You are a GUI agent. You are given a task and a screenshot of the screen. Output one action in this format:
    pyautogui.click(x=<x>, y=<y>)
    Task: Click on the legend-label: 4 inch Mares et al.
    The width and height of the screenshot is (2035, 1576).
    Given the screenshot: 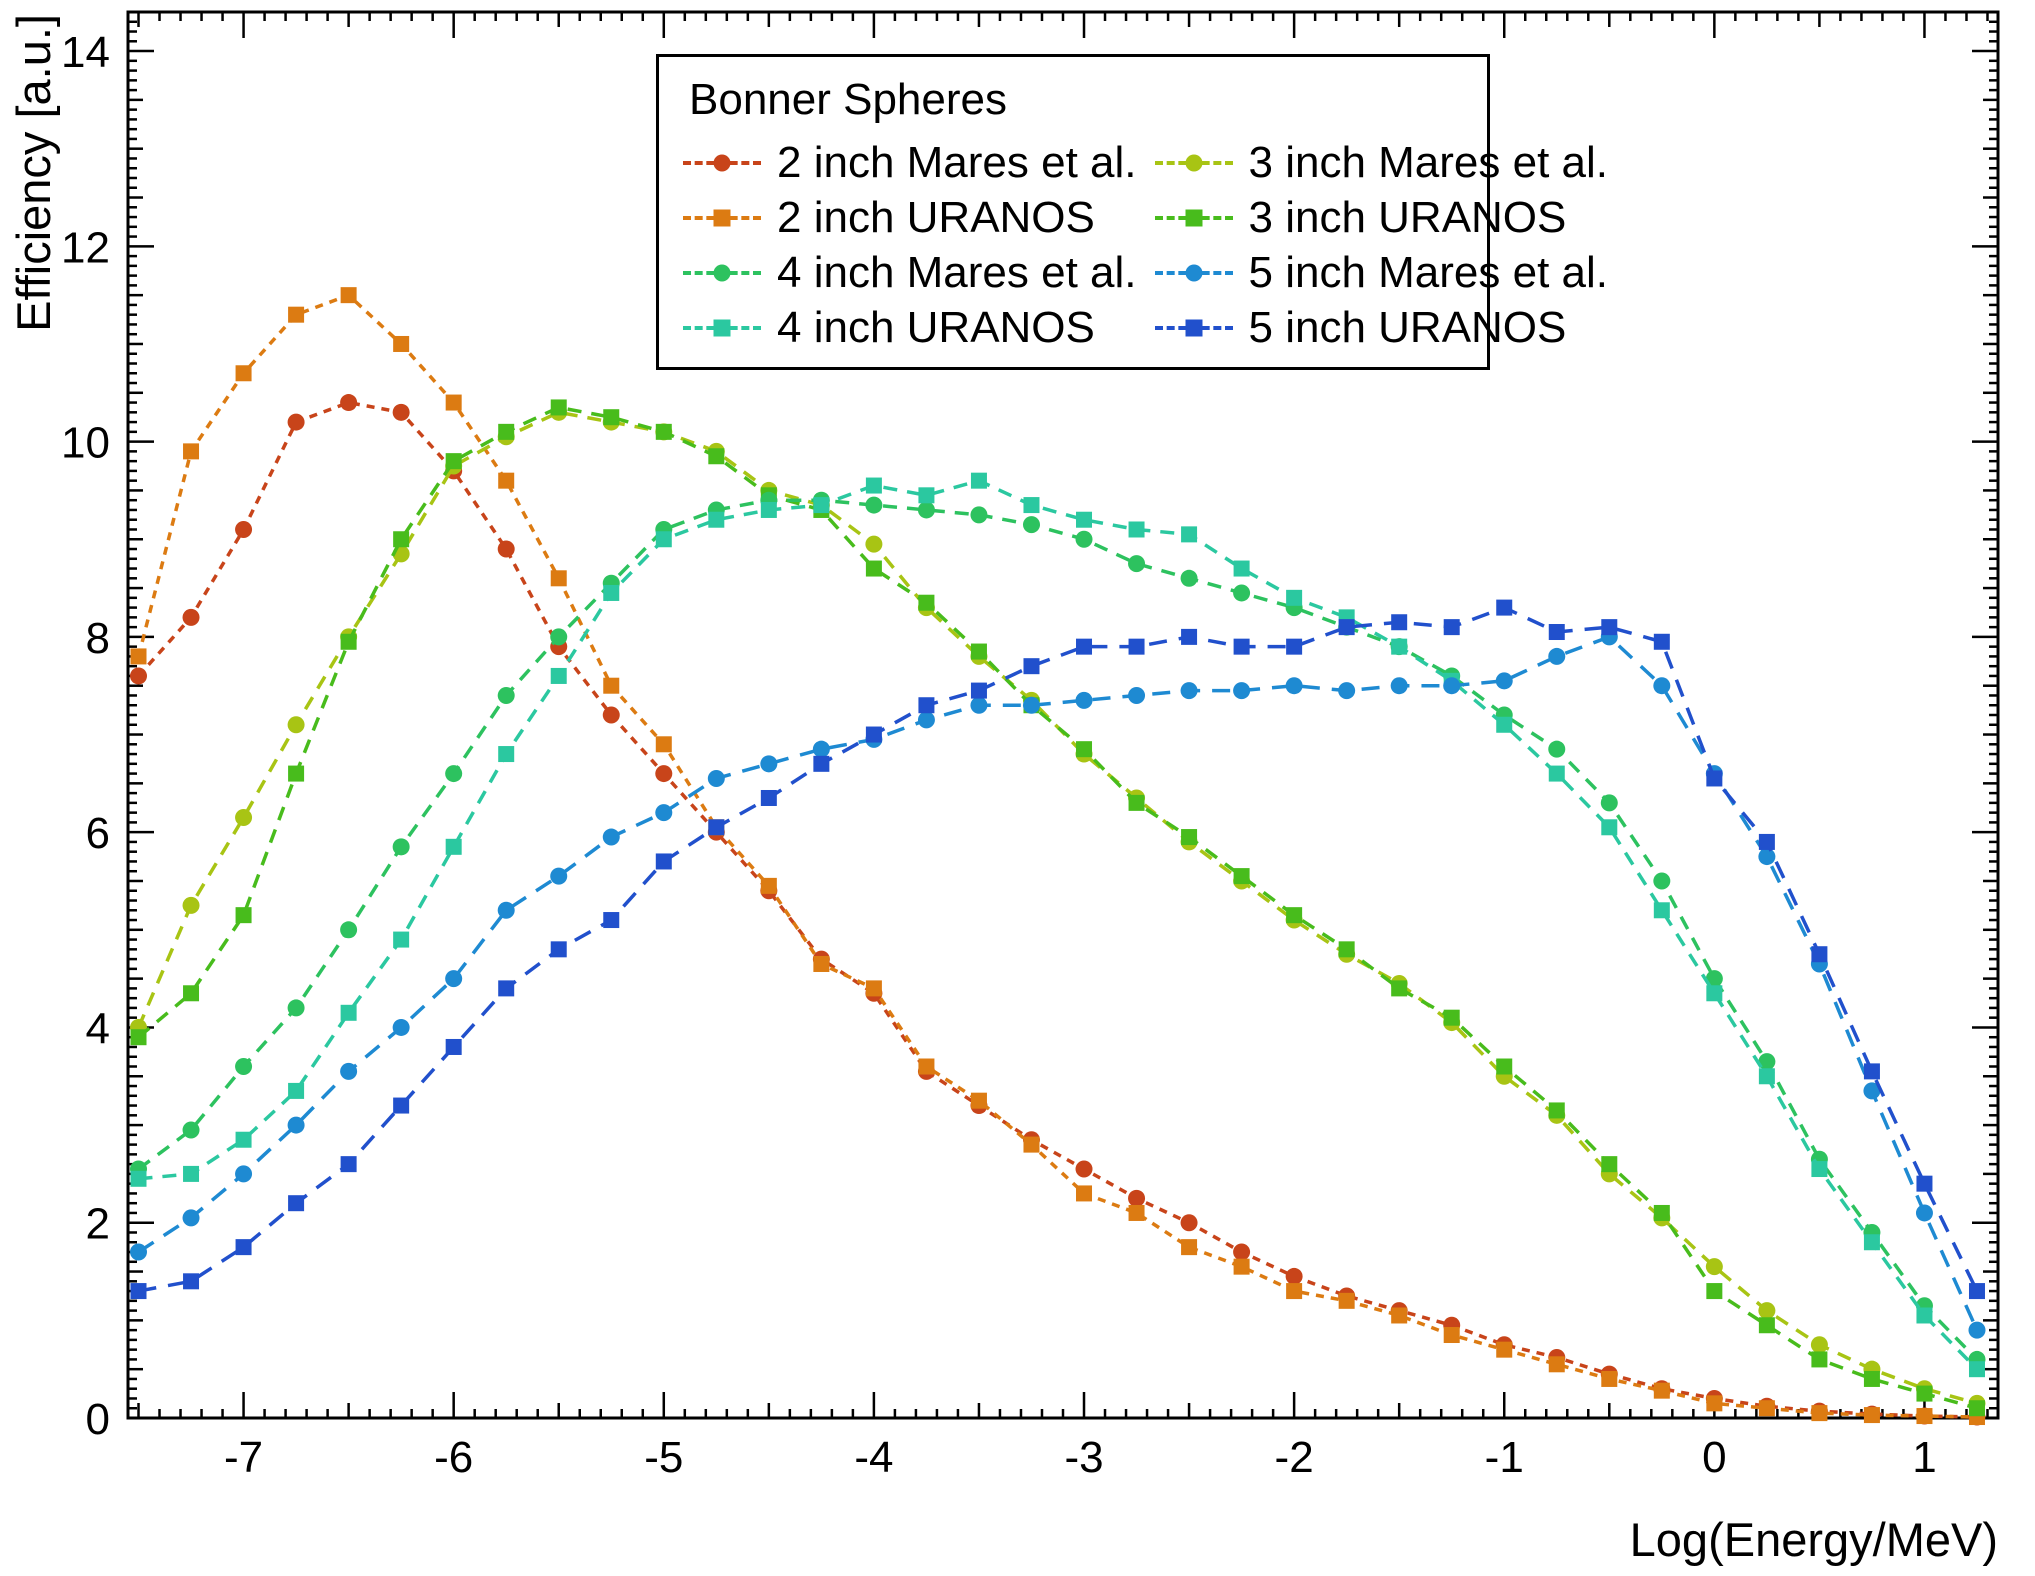 What is the action you would take?
    pyautogui.click(x=957, y=272)
    